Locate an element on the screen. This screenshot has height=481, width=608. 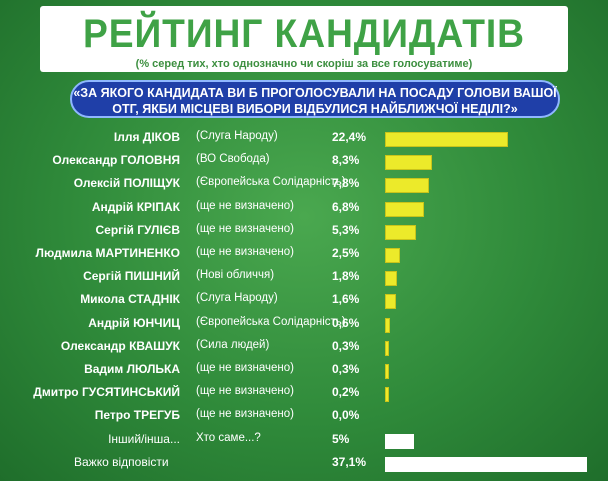
chart-row: Дмитро ГУСЯТИНСЬКИЙ (ще не визначено) 0,2% is located at coordinates (304, 393).